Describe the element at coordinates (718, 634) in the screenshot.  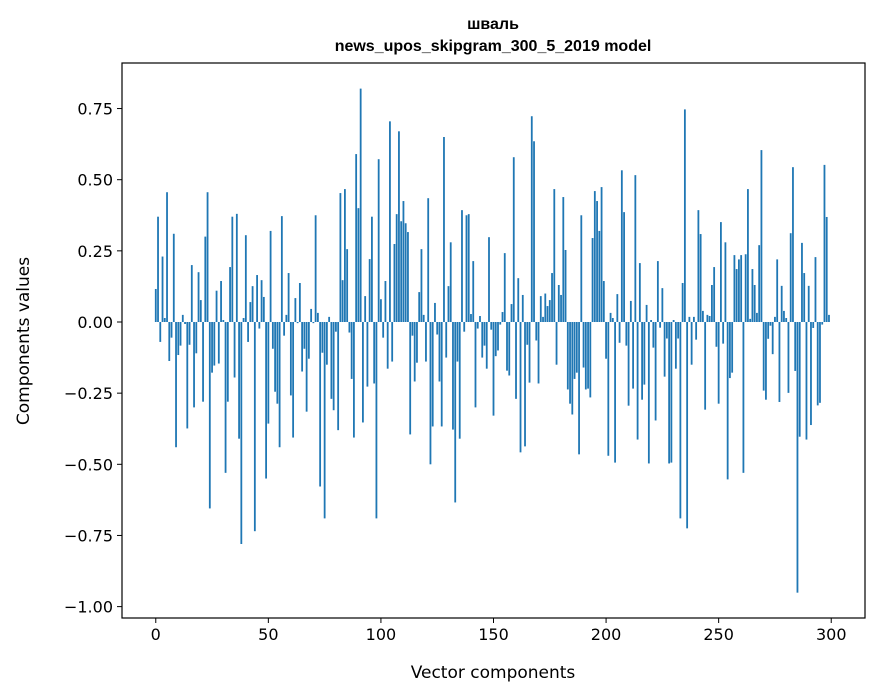
I see `x-tick-label: 250` at that location.